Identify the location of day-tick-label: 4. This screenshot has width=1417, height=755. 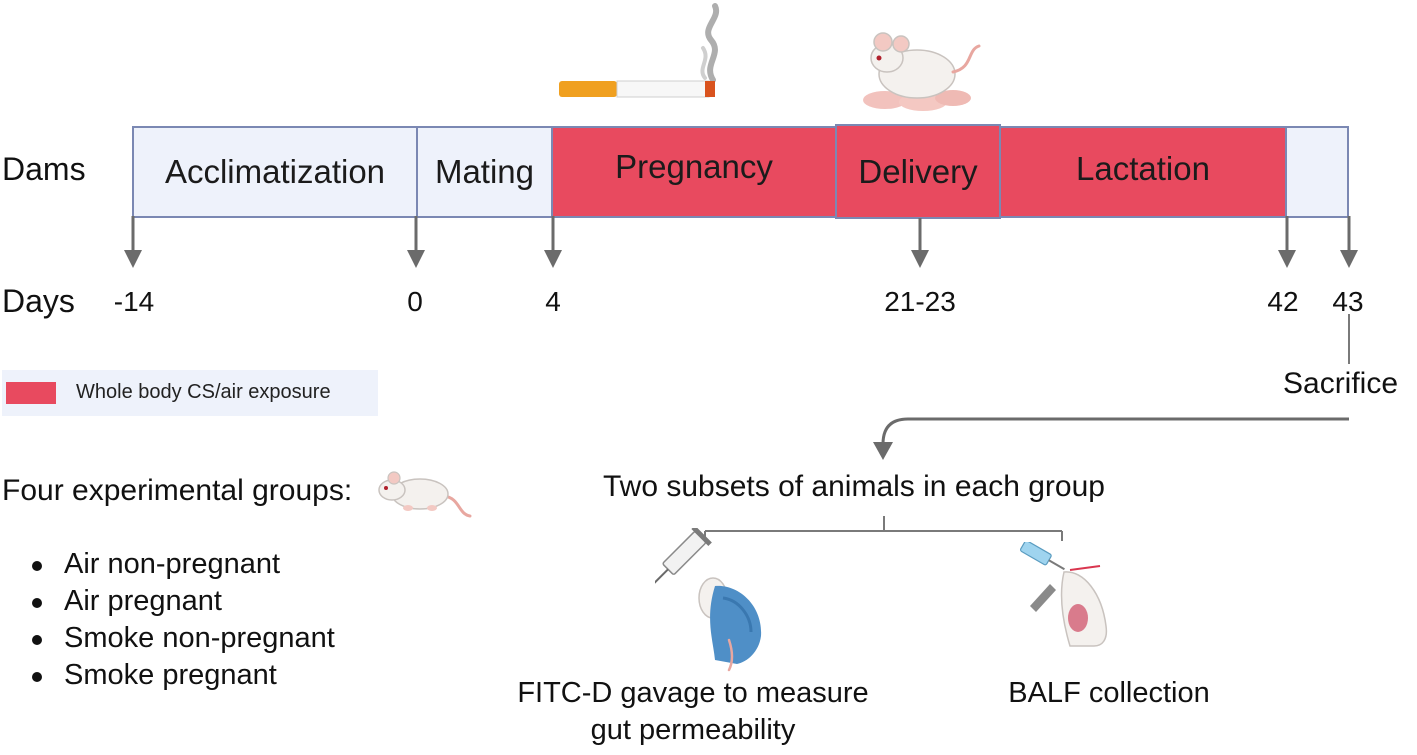
(553, 301).